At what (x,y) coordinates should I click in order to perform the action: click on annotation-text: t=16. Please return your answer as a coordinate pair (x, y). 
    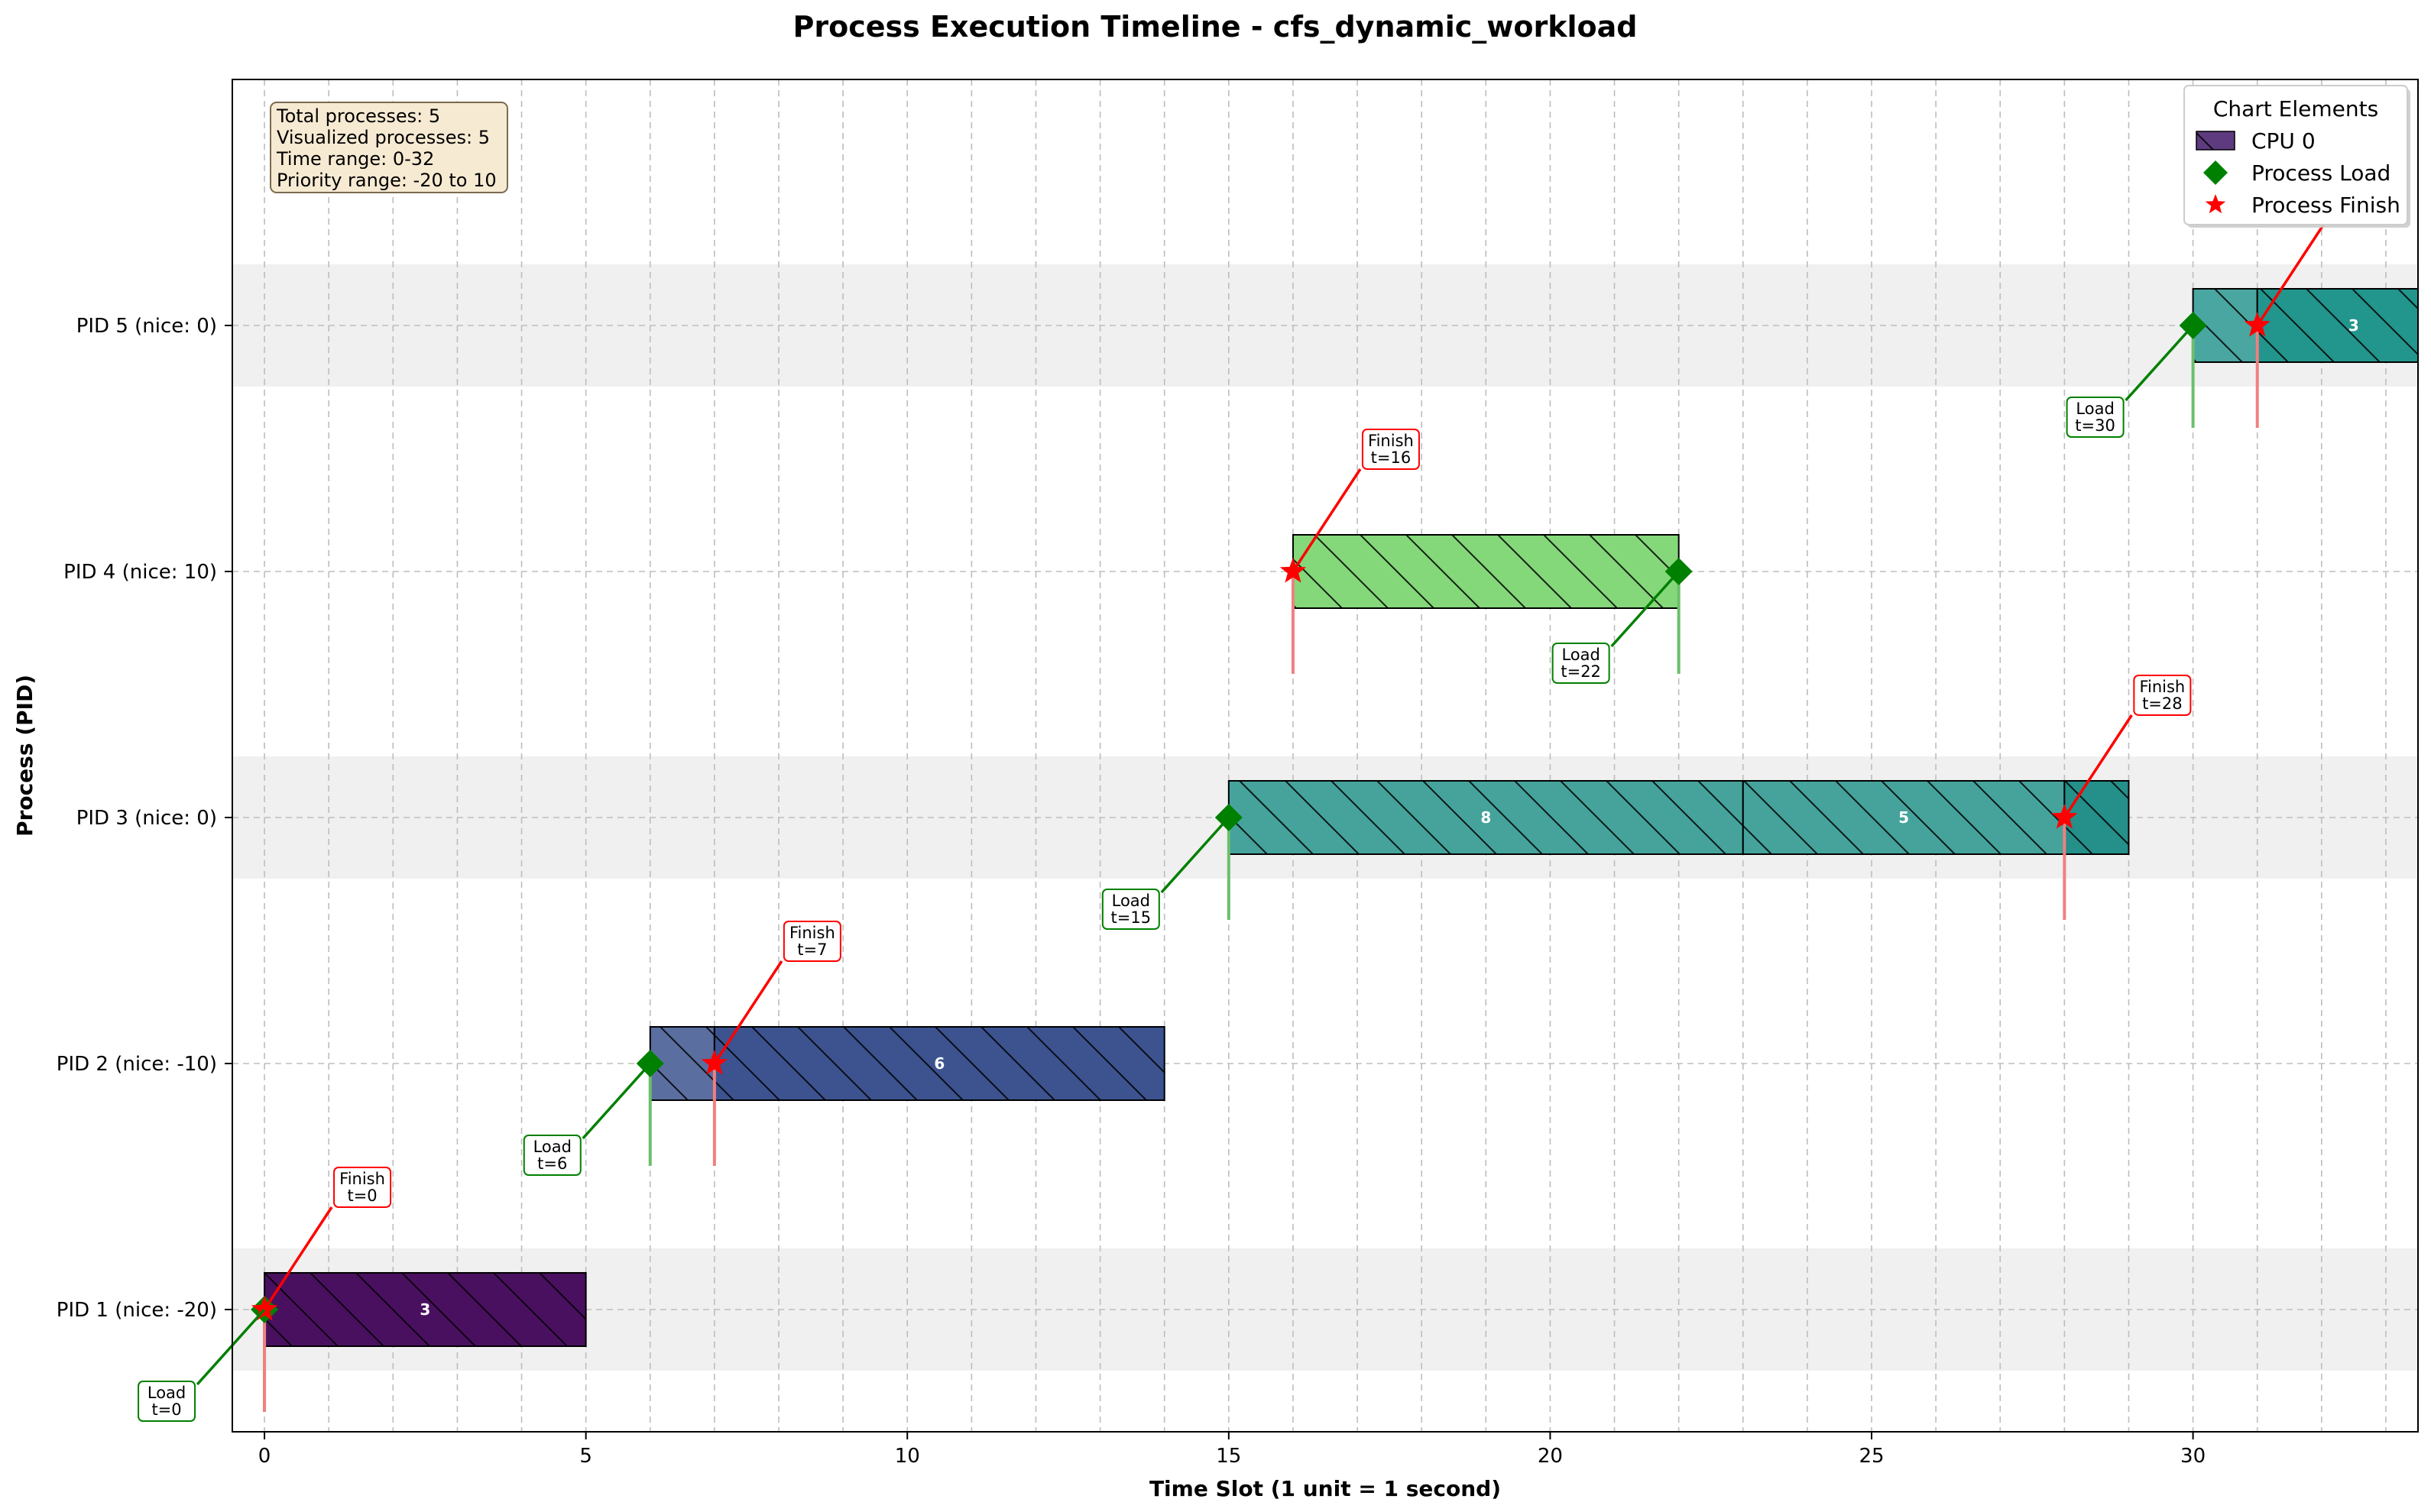
    Looking at the image, I should click on (1392, 457).